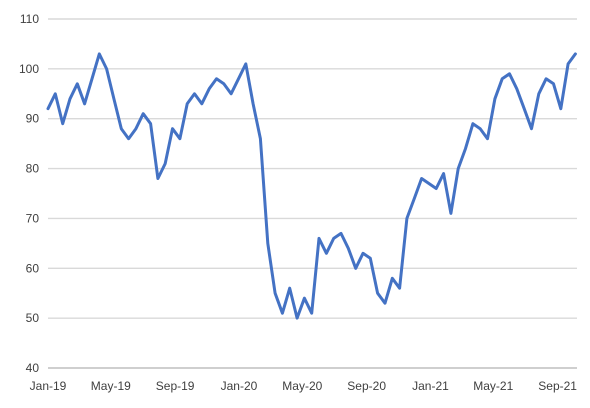  Describe the element at coordinates (430, 386) in the screenshot. I see `x-tick-label: Jan-21` at that location.